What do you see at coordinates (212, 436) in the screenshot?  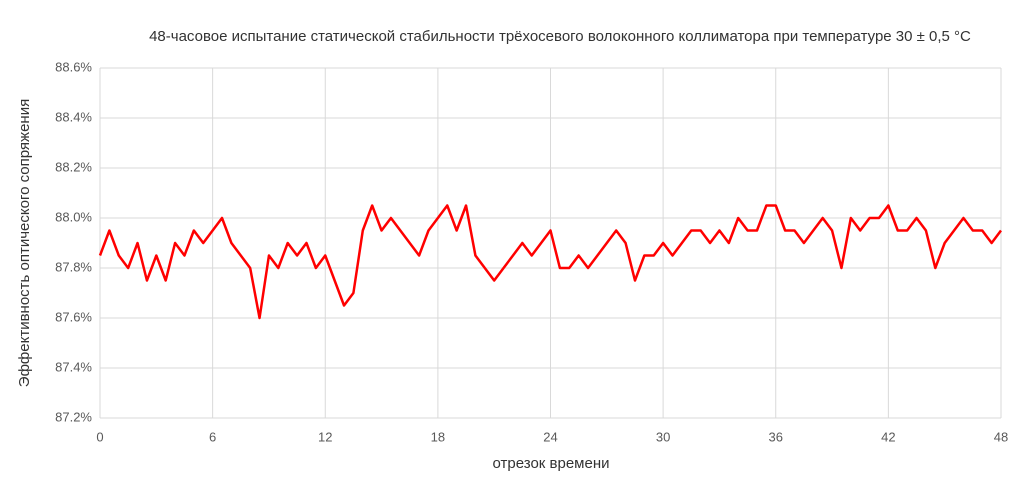 I see `x-tick-label: 6` at bounding box center [212, 436].